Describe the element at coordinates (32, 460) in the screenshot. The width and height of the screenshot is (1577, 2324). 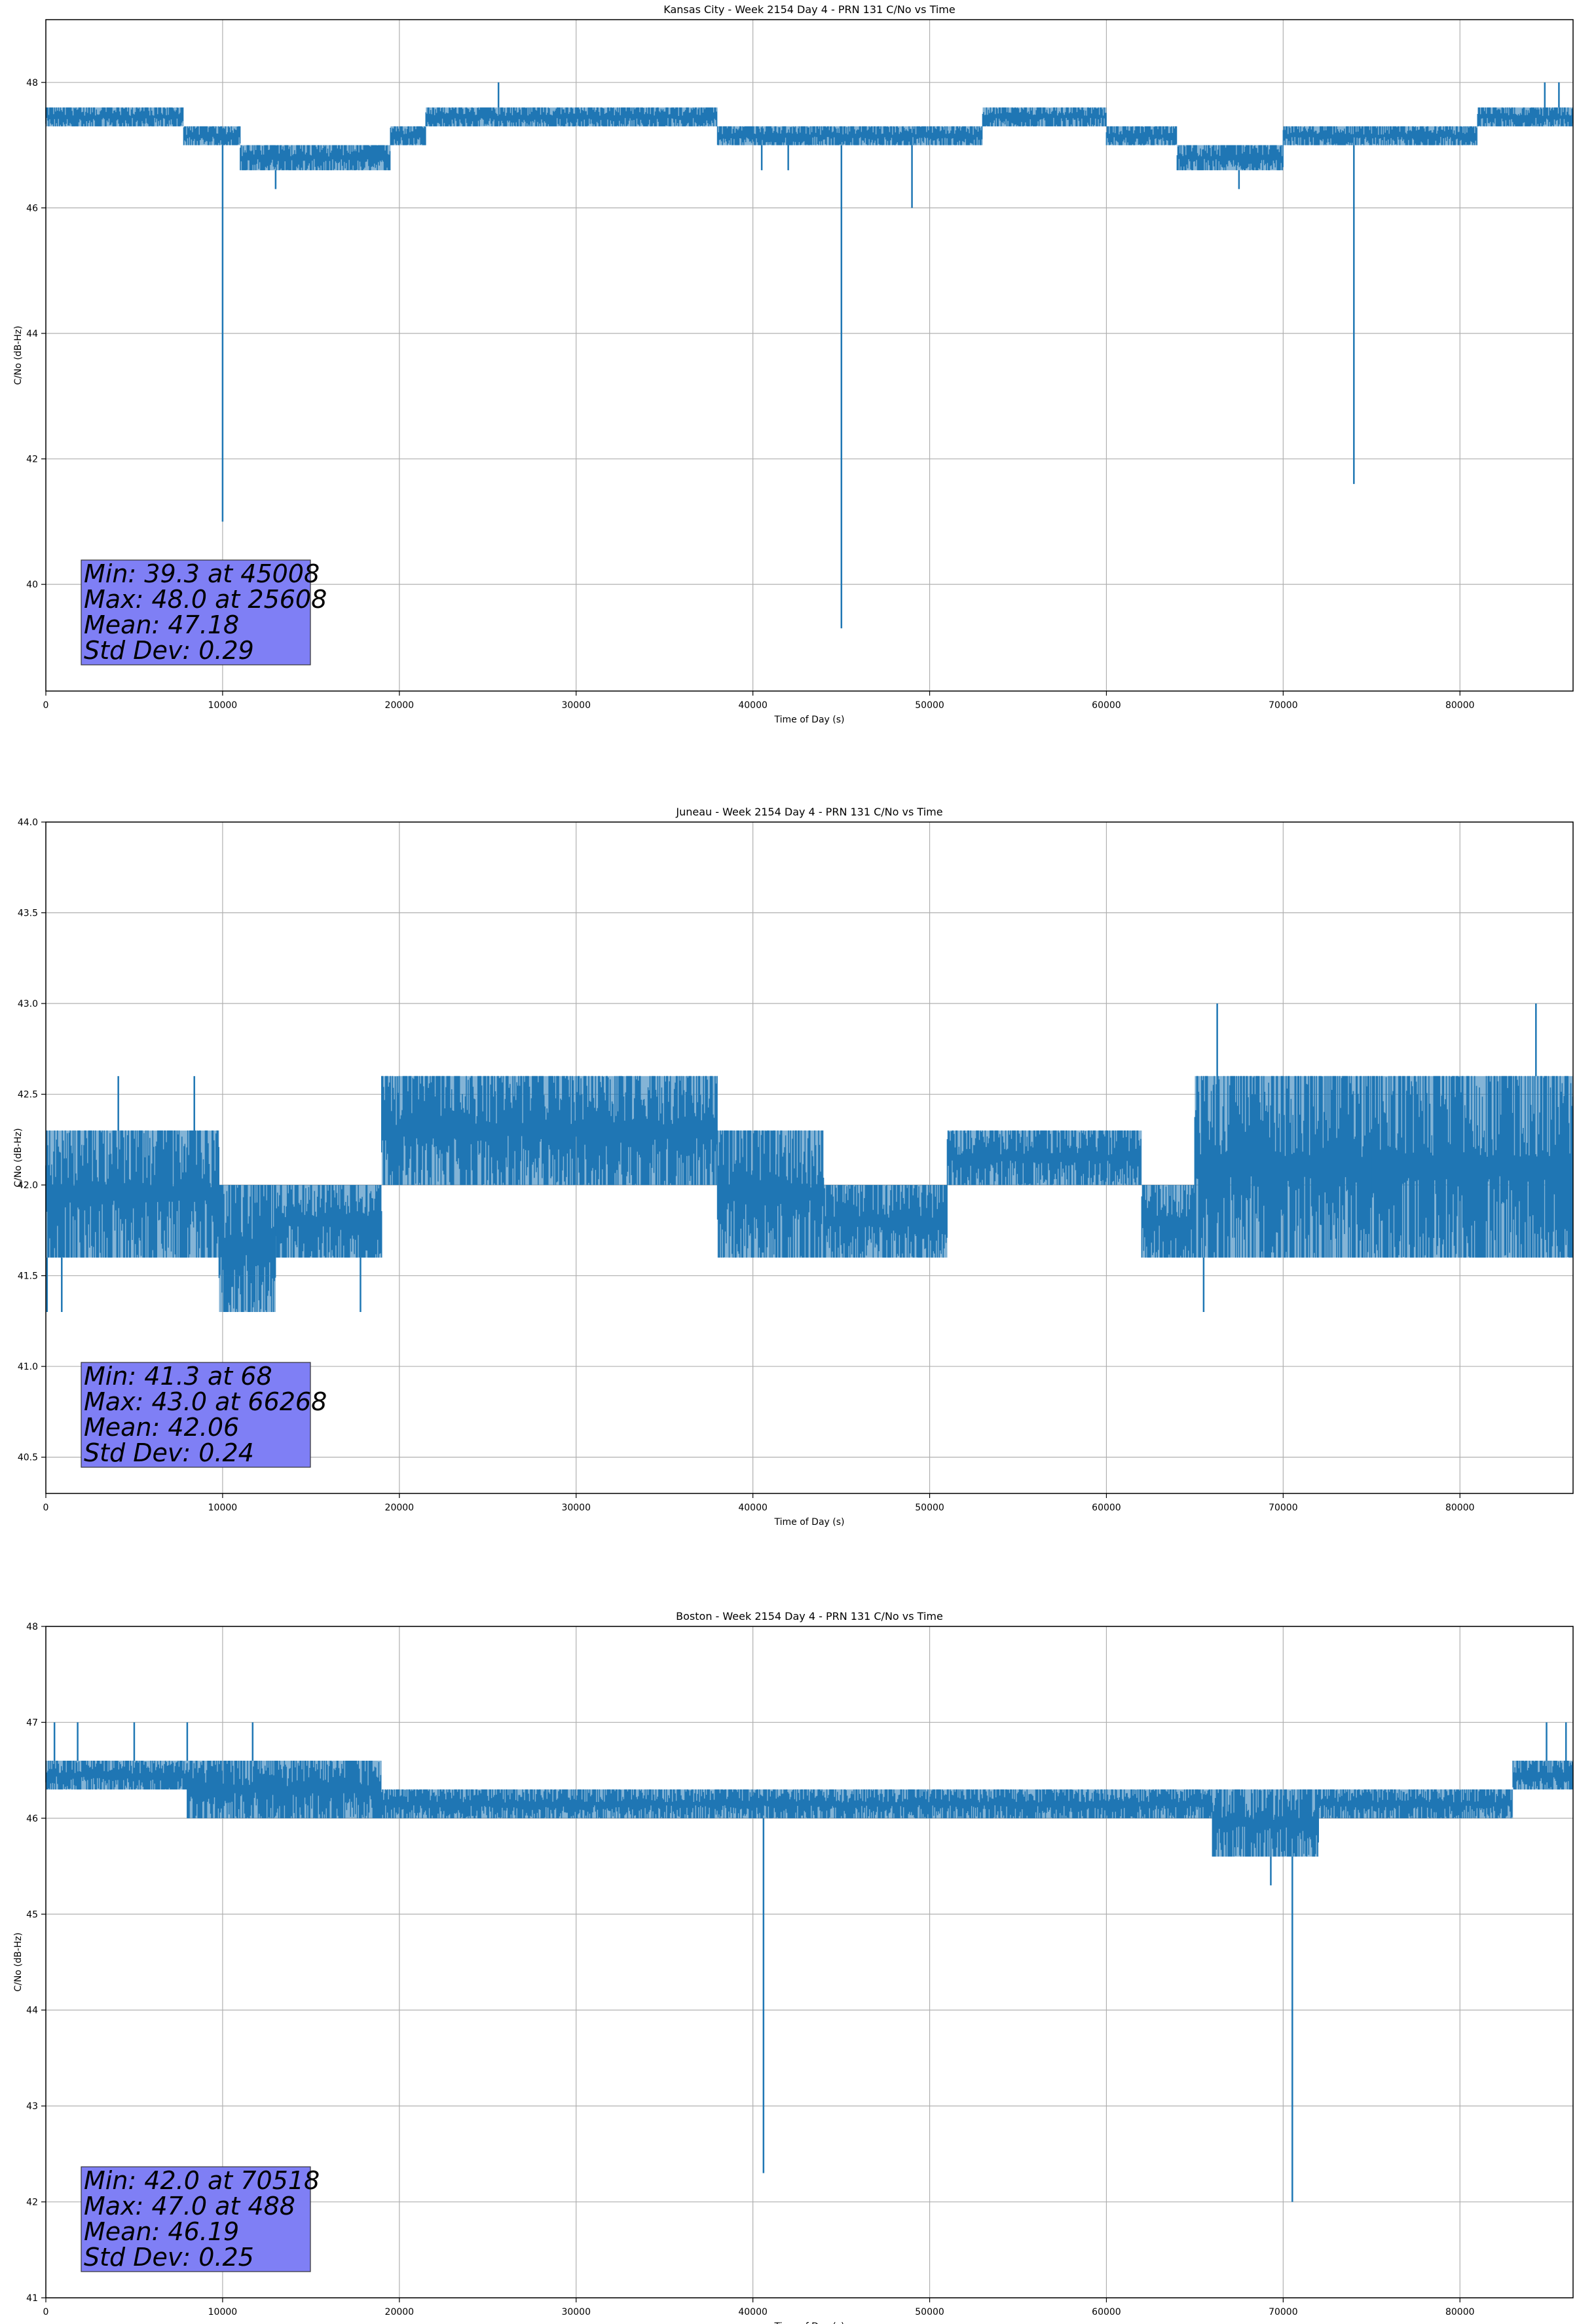
I see `y-tick-label: 42` at that location.